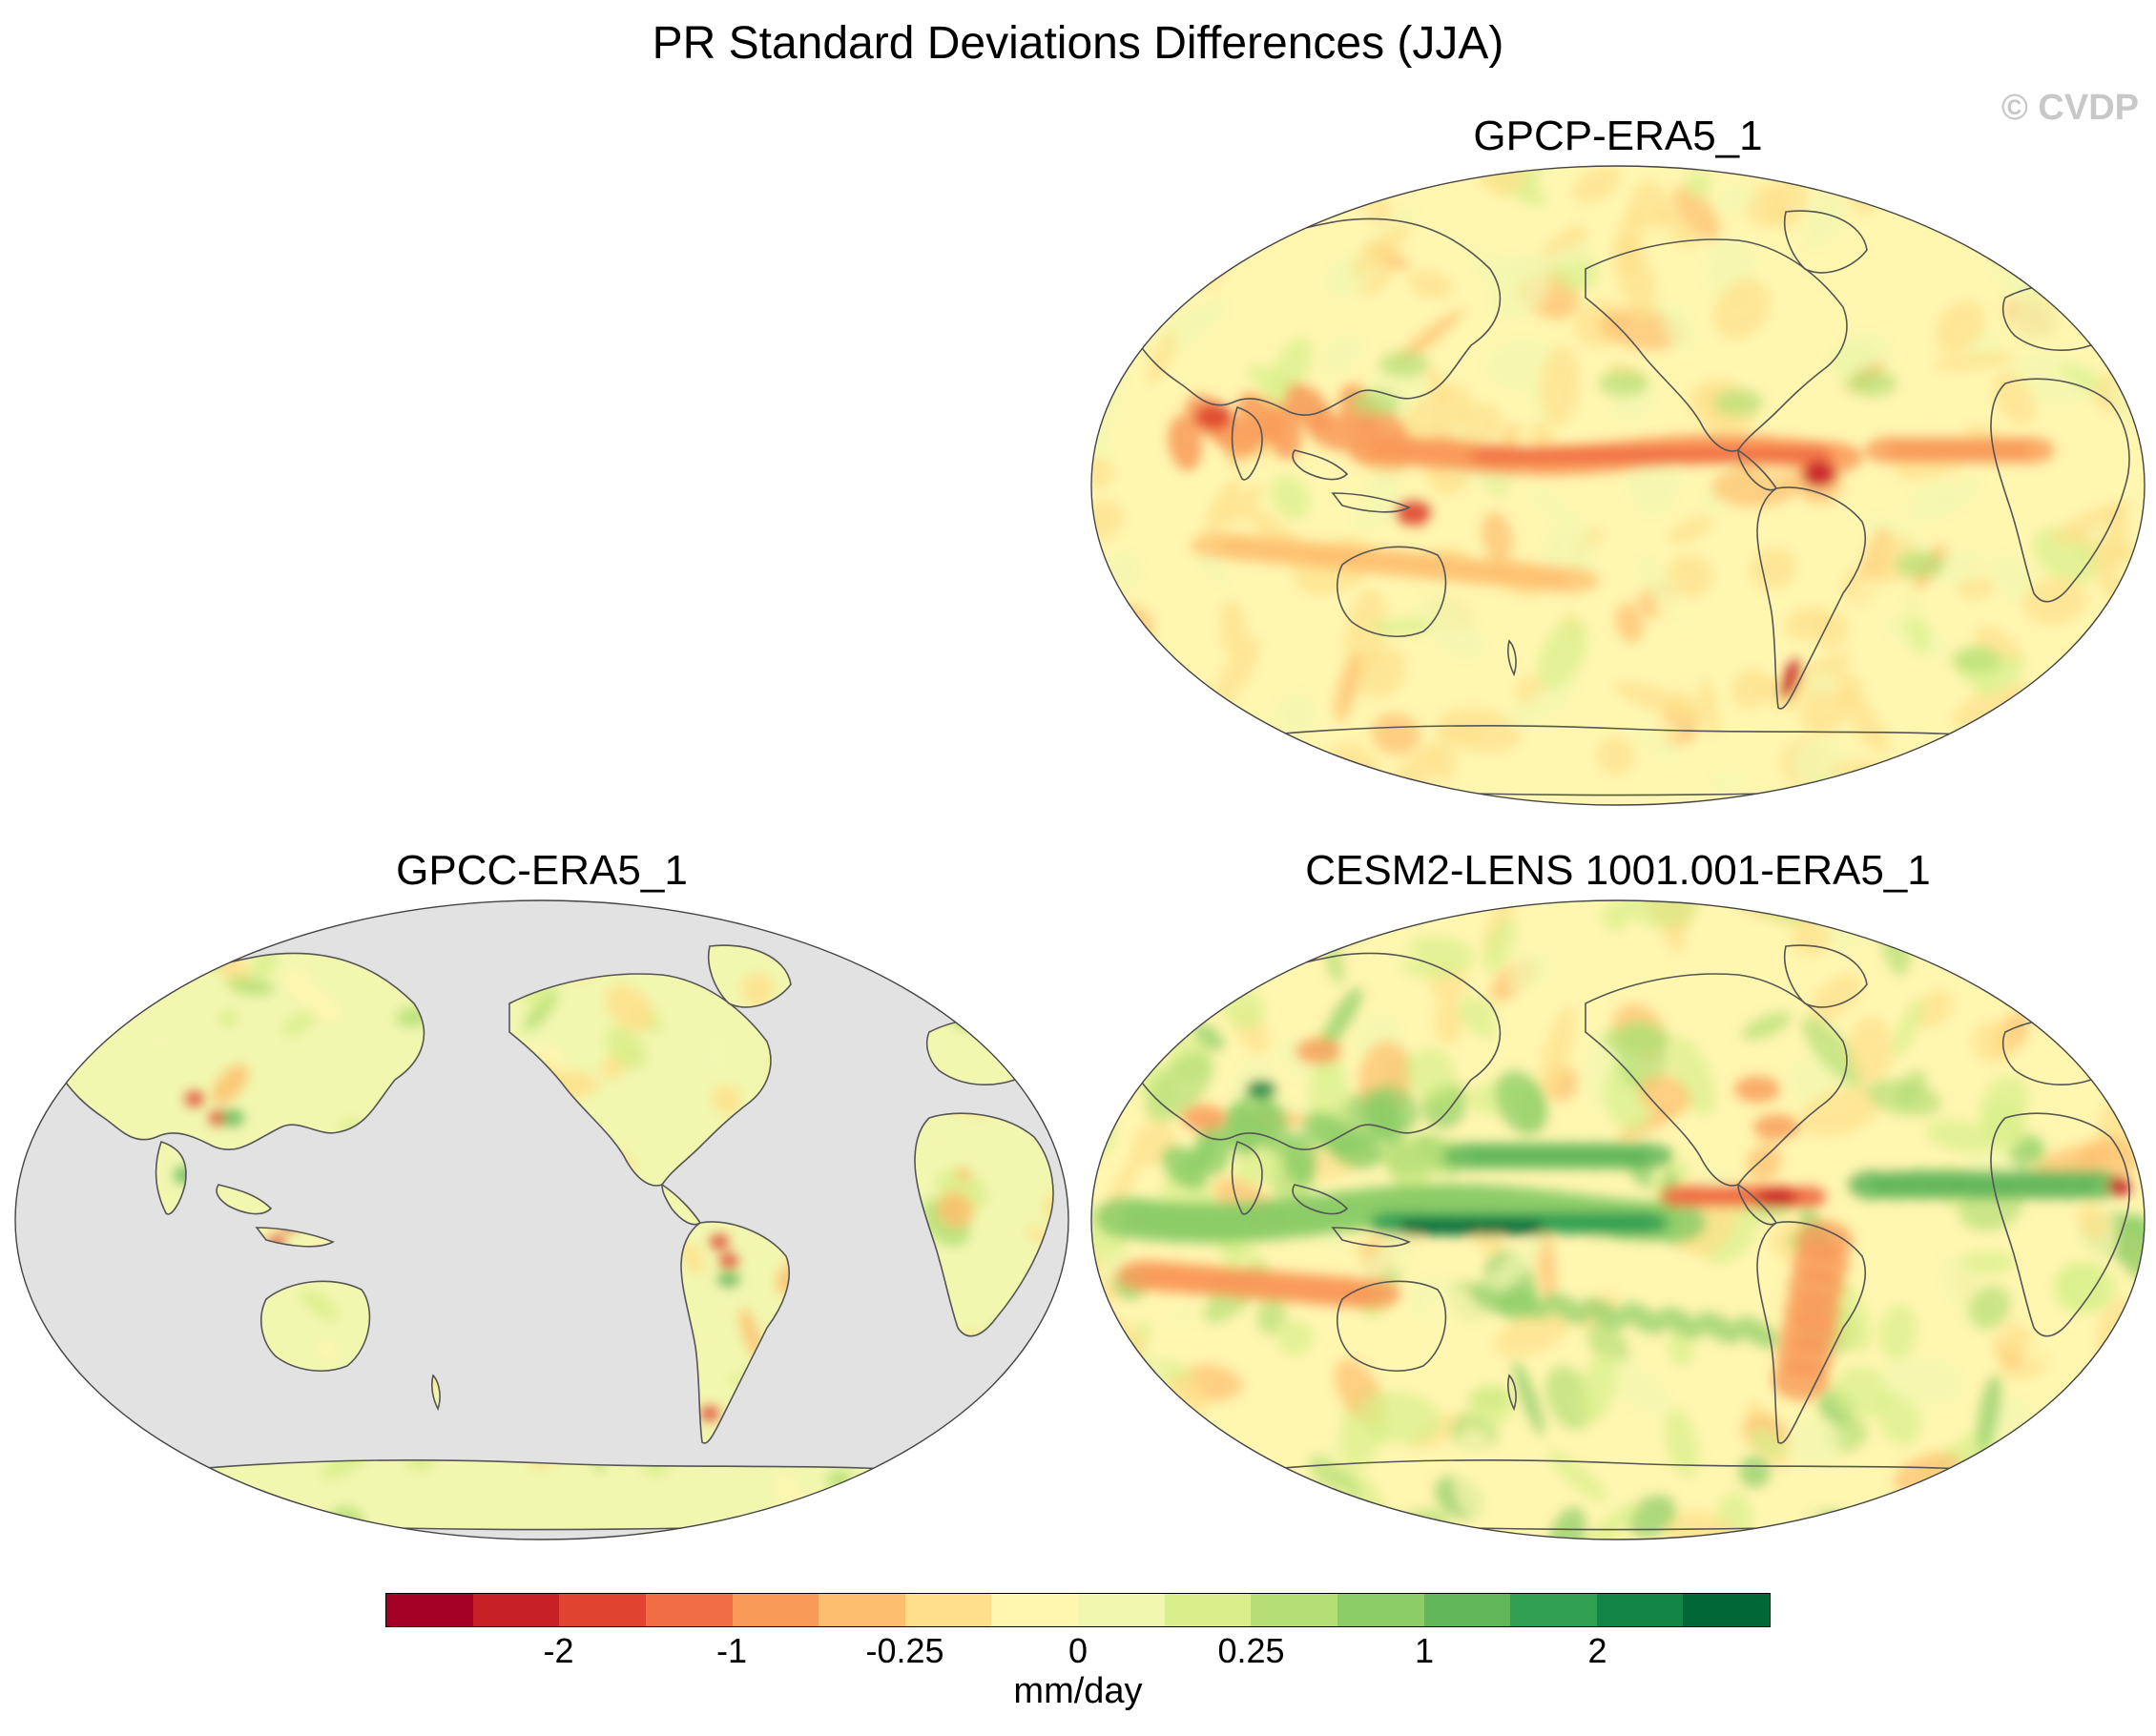 The width and height of the screenshot is (2156, 1736). Describe the element at coordinates (2070, 108) in the screenshot. I see `copyright-watermark: © CVDP` at that location.